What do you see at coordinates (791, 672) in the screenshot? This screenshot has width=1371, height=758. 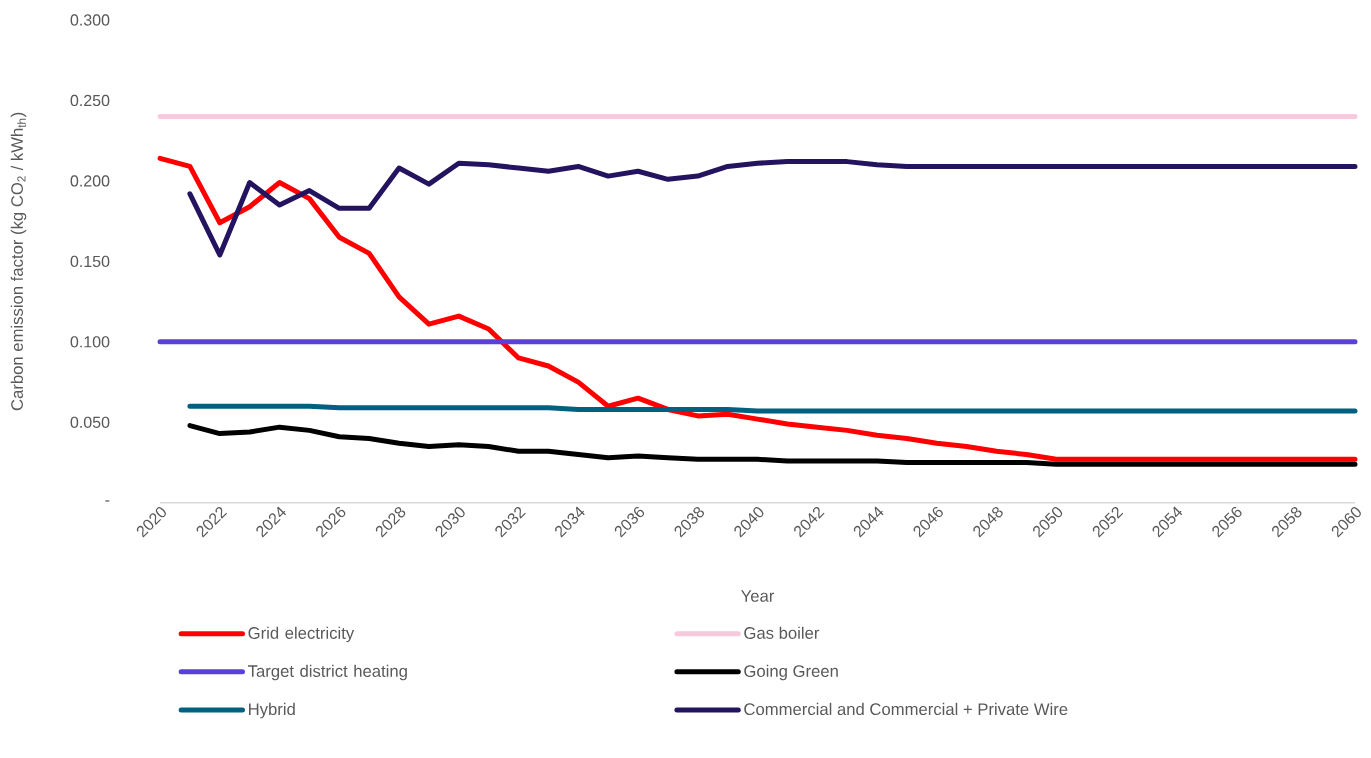 I see `legend-label: Going Green` at bounding box center [791, 672].